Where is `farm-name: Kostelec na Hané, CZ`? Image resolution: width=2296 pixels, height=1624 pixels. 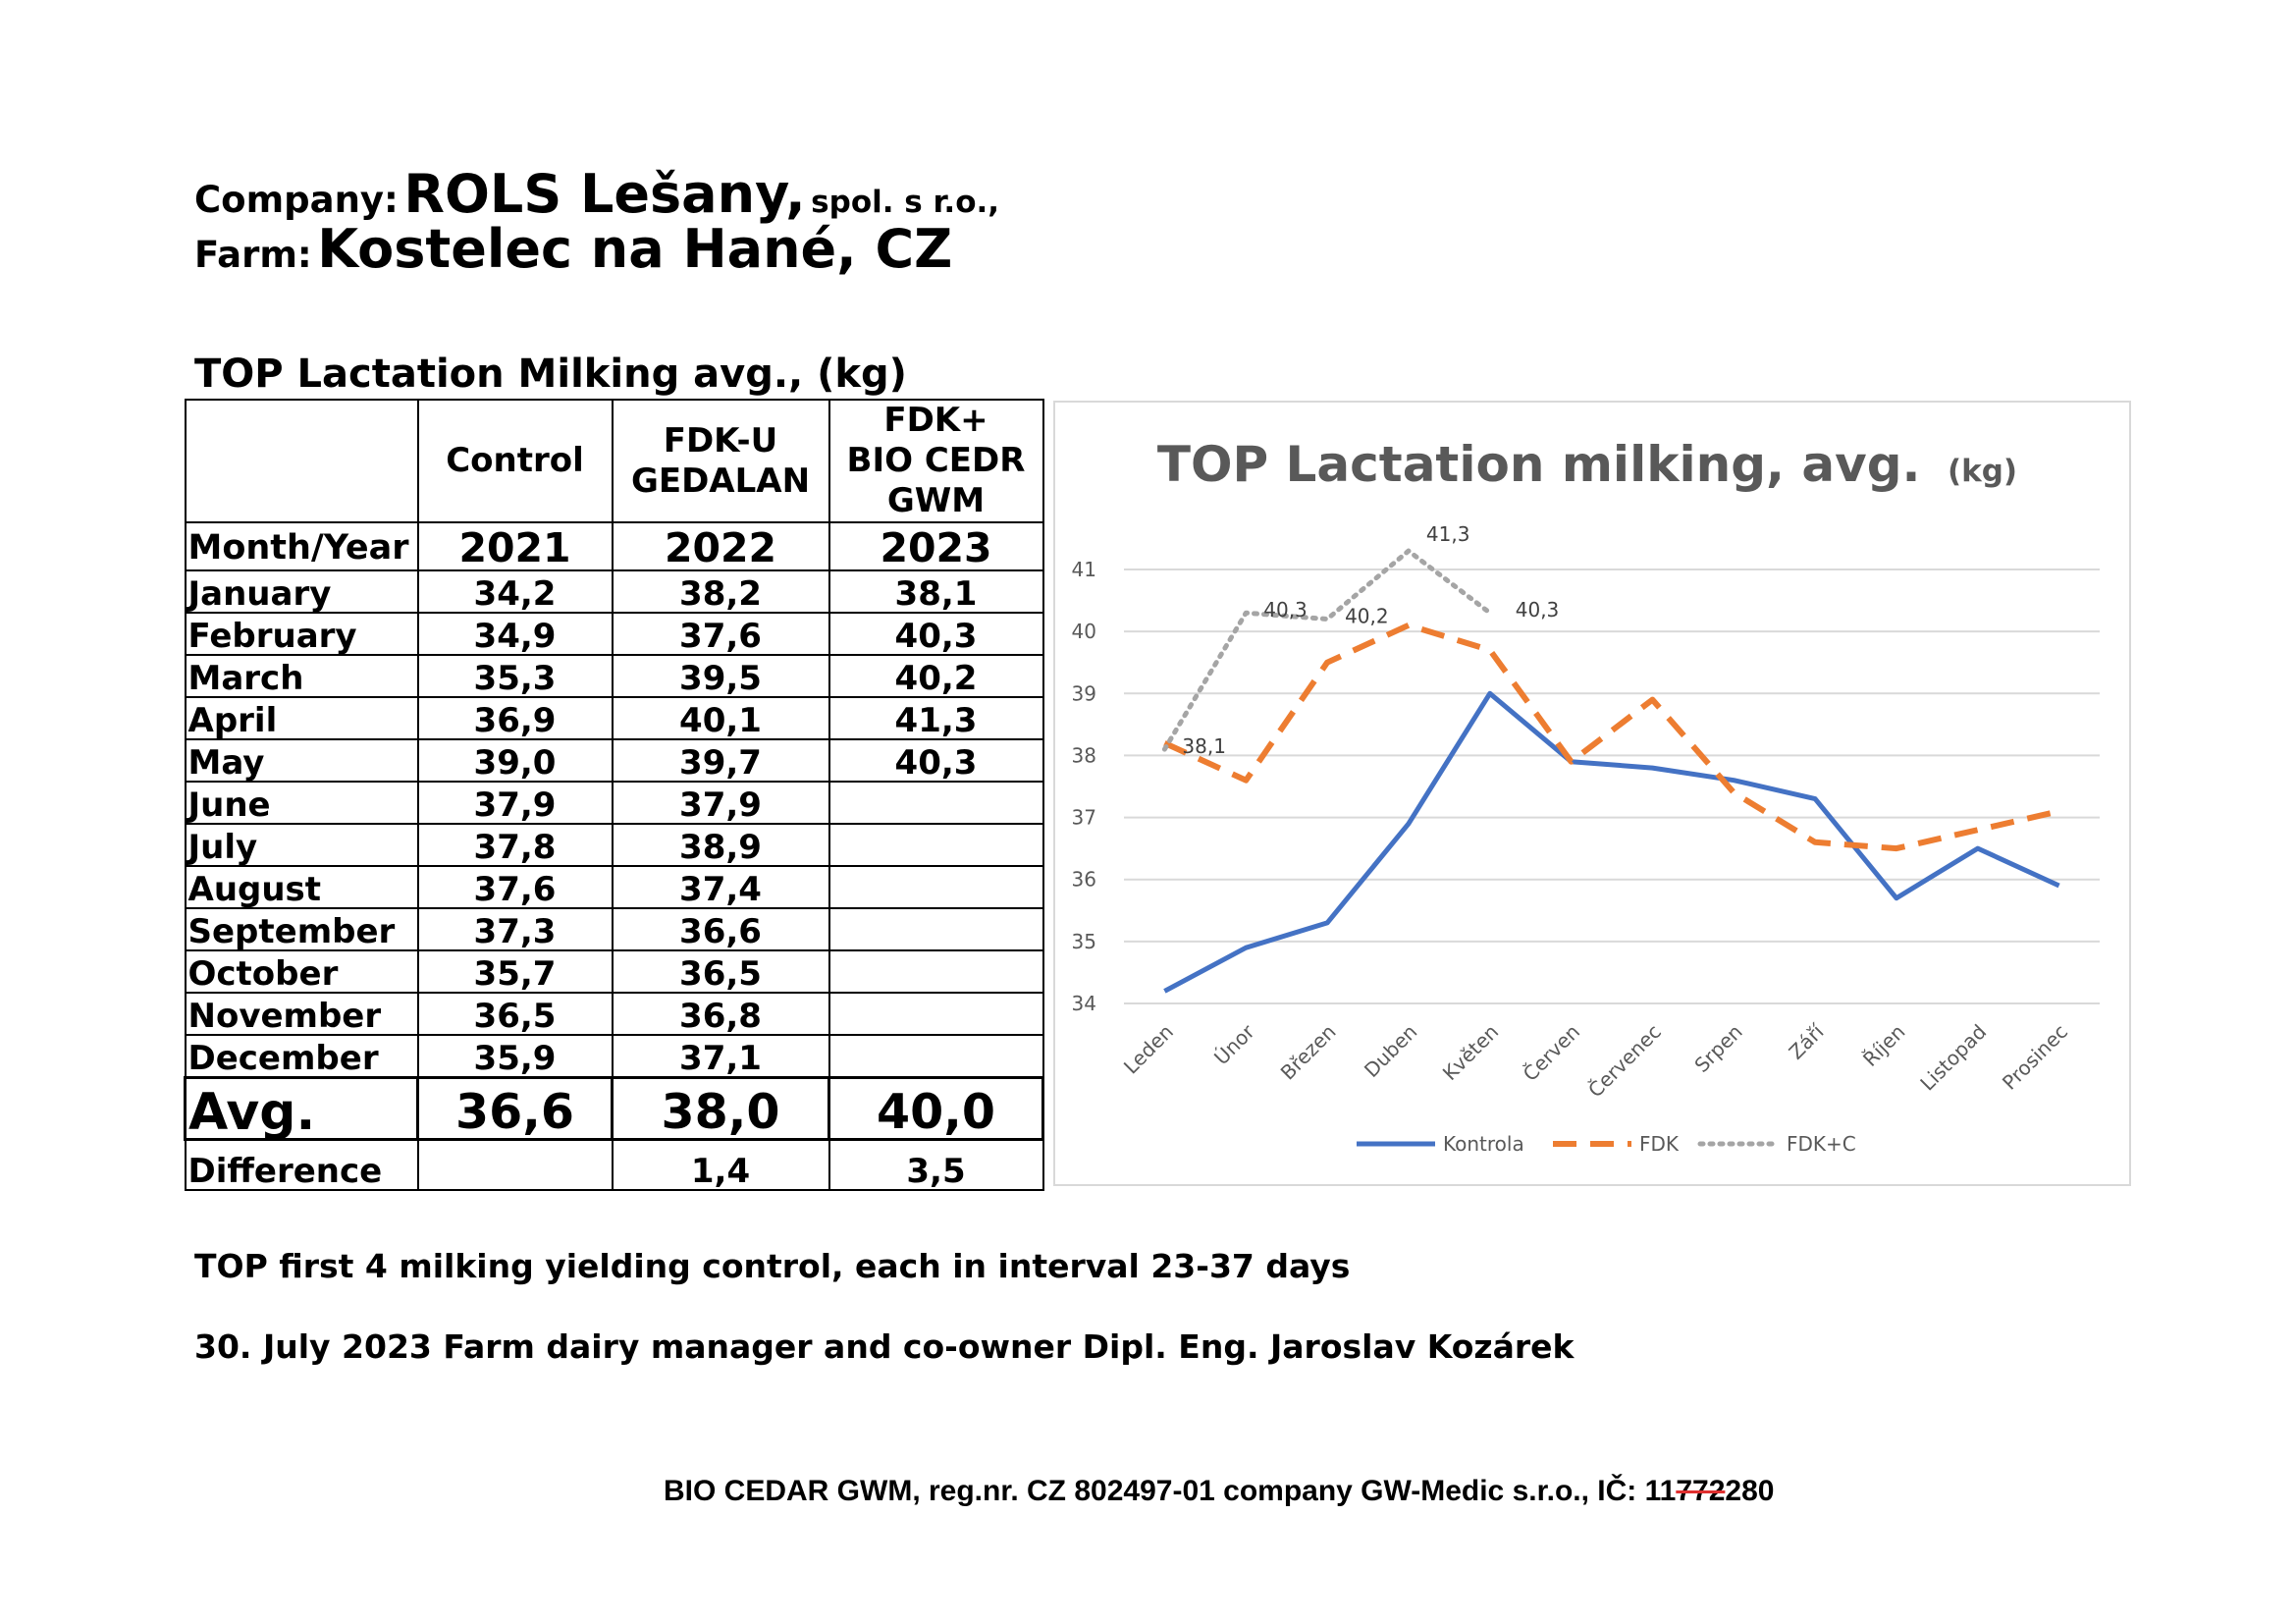 farm-name: Kostelec na Hané, CZ is located at coordinates (635, 249).